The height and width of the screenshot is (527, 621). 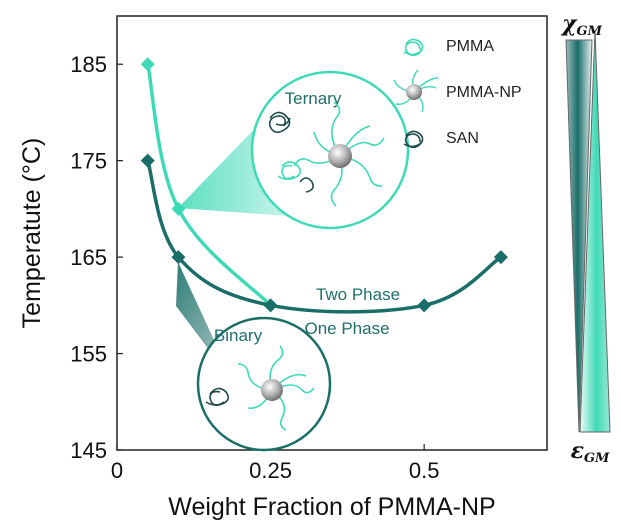 I want to click on x-axis-ticks: 0 0.25 0.5, so click(x=275, y=463).